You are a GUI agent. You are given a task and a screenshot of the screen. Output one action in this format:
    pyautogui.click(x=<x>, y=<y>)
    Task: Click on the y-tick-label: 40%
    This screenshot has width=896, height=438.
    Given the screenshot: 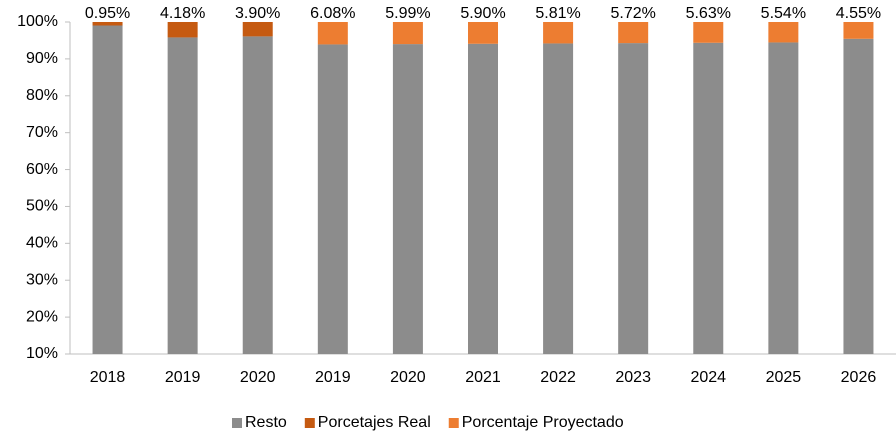 What is the action you would take?
    pyautogui.click(x=42, y=243)
    